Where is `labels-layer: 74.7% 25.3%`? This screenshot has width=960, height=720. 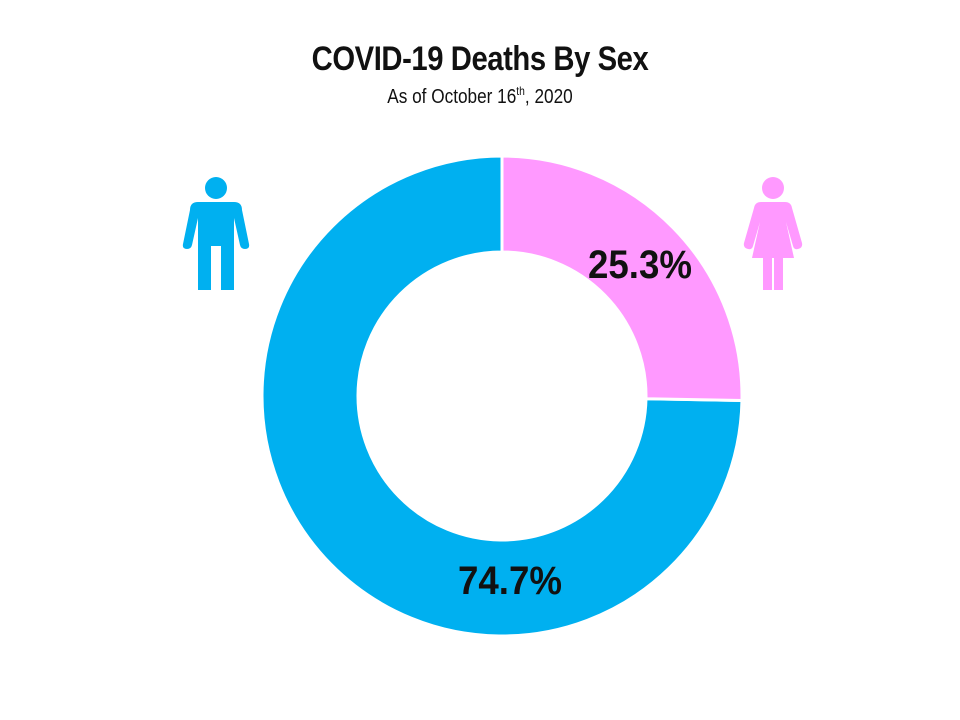 labels-layer: 74.7% 25.3% is located at coordinates (575, 423).